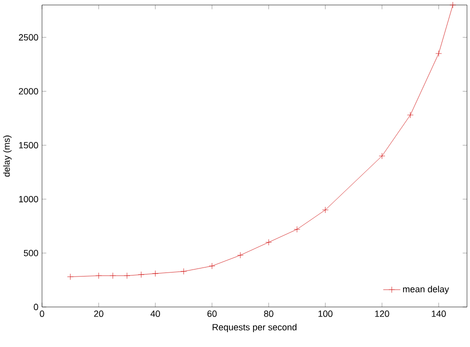 This screenshot has width=470, height=347. What do you see at coordinates (212, 313) in the screenshot?
I see `x-tick-label: 60` at bounding box center [212, 313].